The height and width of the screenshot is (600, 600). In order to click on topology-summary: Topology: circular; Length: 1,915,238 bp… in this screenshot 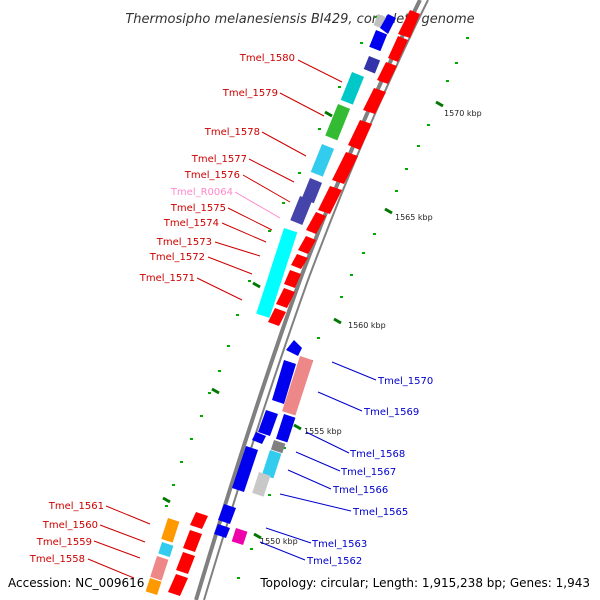, I will do `click(424, 583)`.